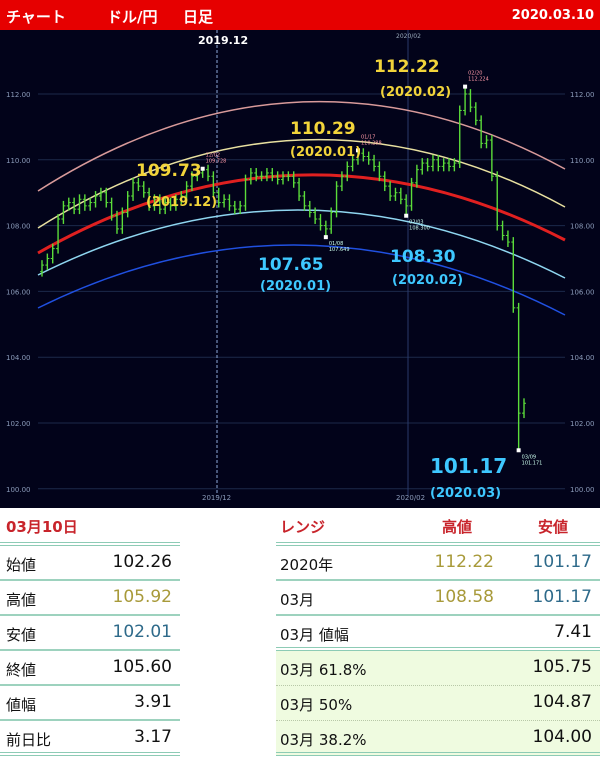 The height and width of the screenshot is (760, 600). I want to click on row-low: 104.00, so click(562, 737).